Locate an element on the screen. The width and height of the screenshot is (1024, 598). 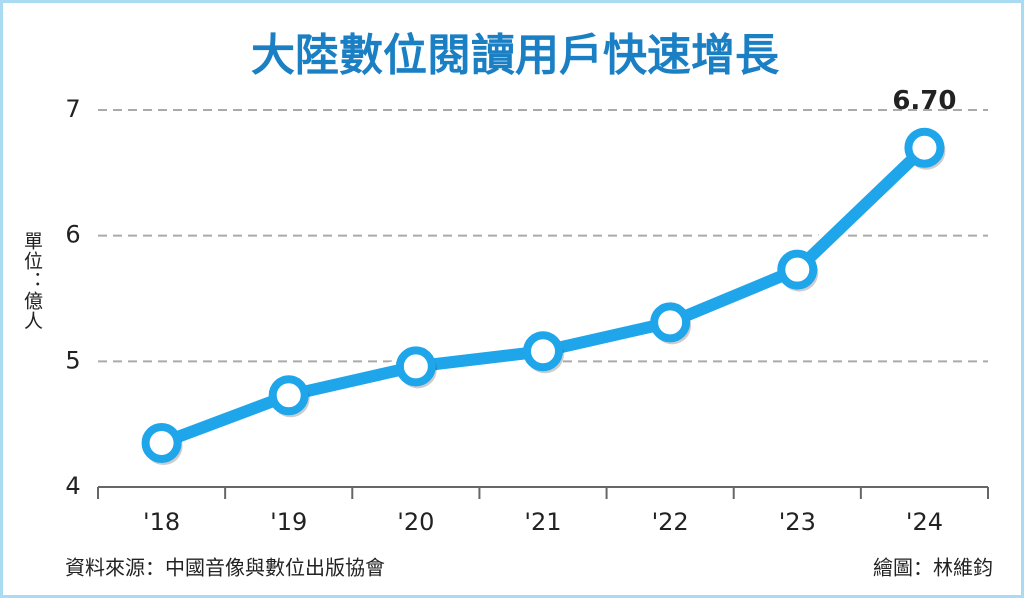
data-label: 6.70 is located at coordinates (924, 101).